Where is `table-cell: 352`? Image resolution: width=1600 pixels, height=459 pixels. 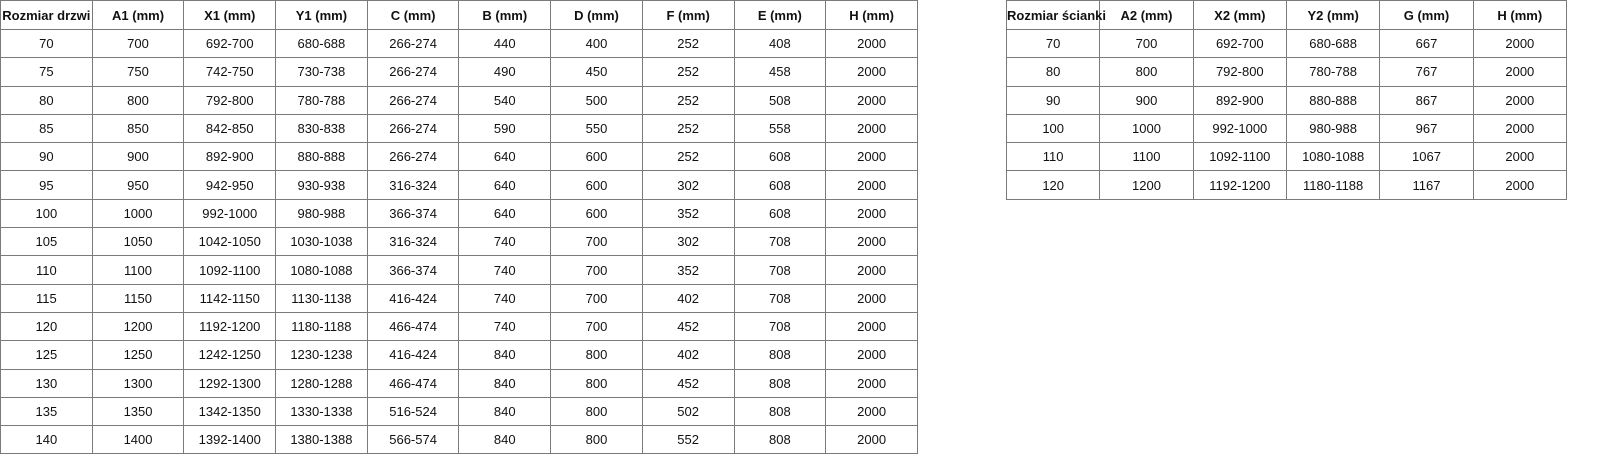 table-cell: 352 is located at coordinates (688, 213).